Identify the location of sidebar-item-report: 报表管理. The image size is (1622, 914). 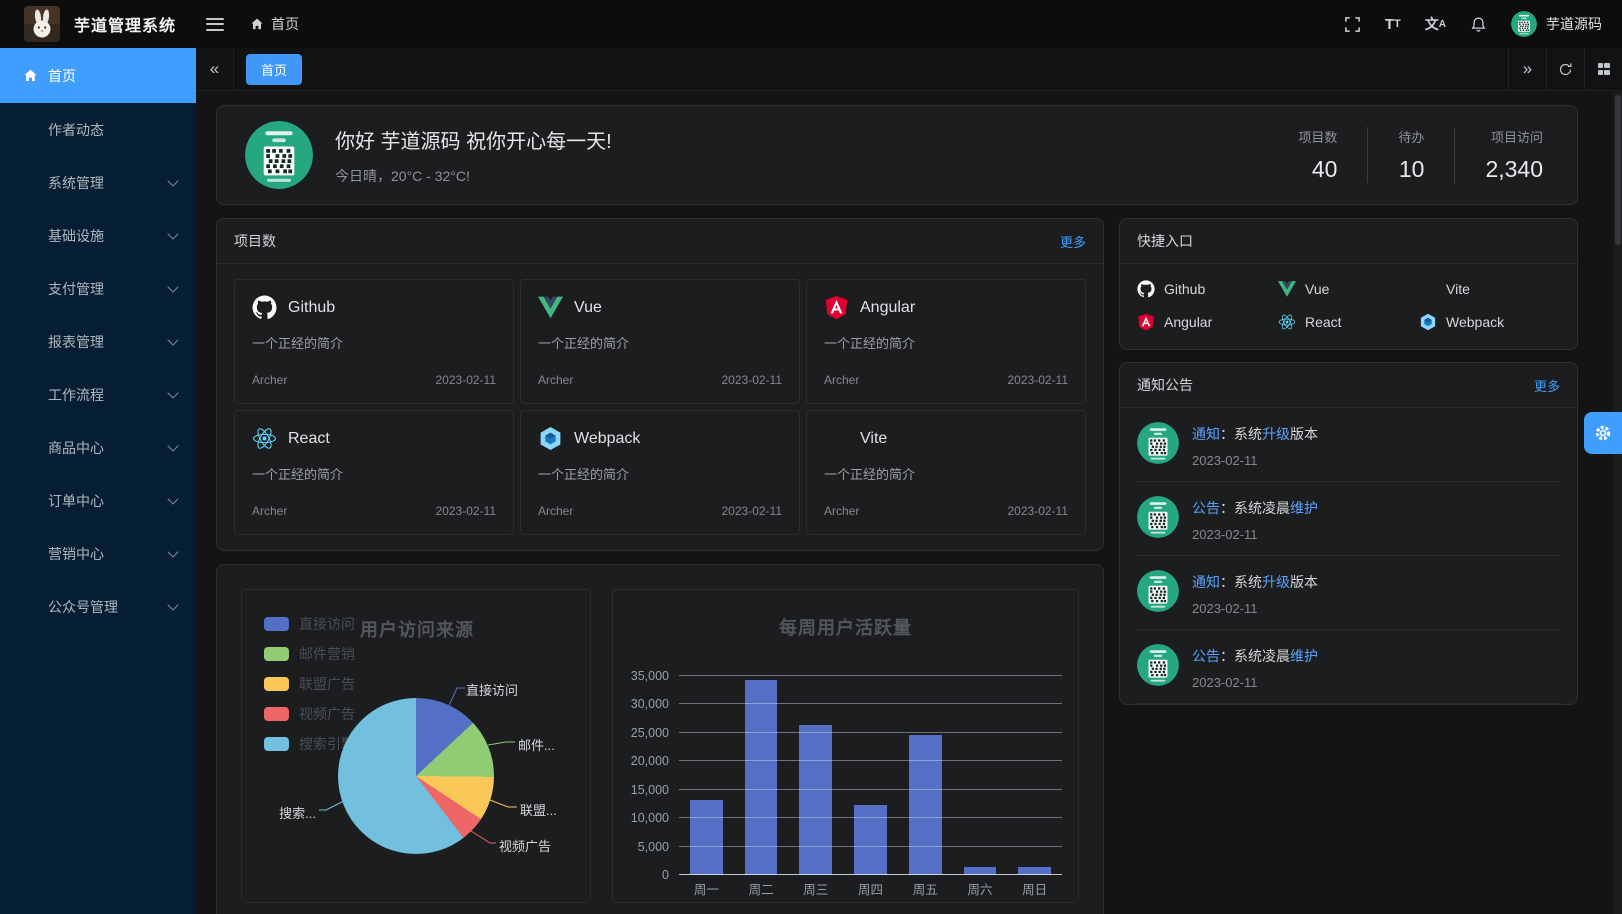
(98, 341).